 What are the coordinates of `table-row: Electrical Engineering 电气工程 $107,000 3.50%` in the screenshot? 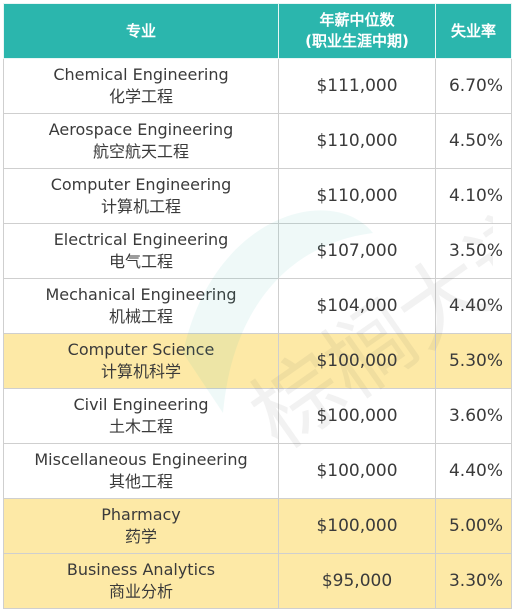 It's located at (257, 251).